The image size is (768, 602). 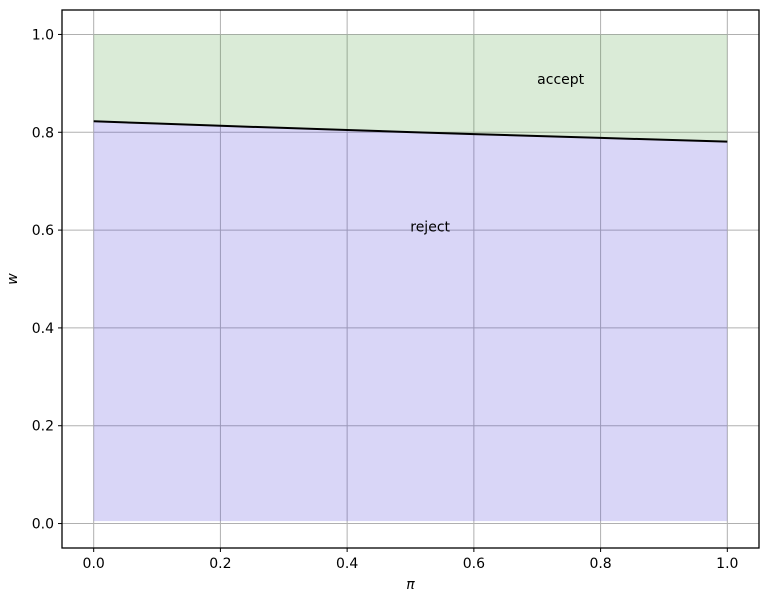 I want to click on x-tick-label: 0.4, so click(x=347, y=564).